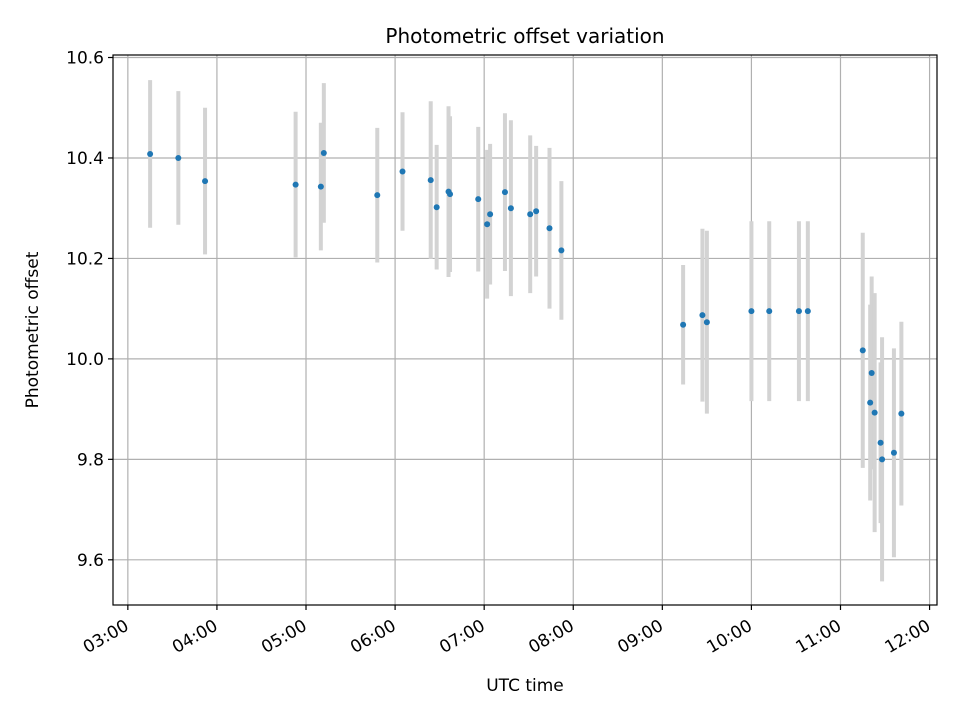  I want to click on y-axis-title: Photometric offset, so click(33, 329).